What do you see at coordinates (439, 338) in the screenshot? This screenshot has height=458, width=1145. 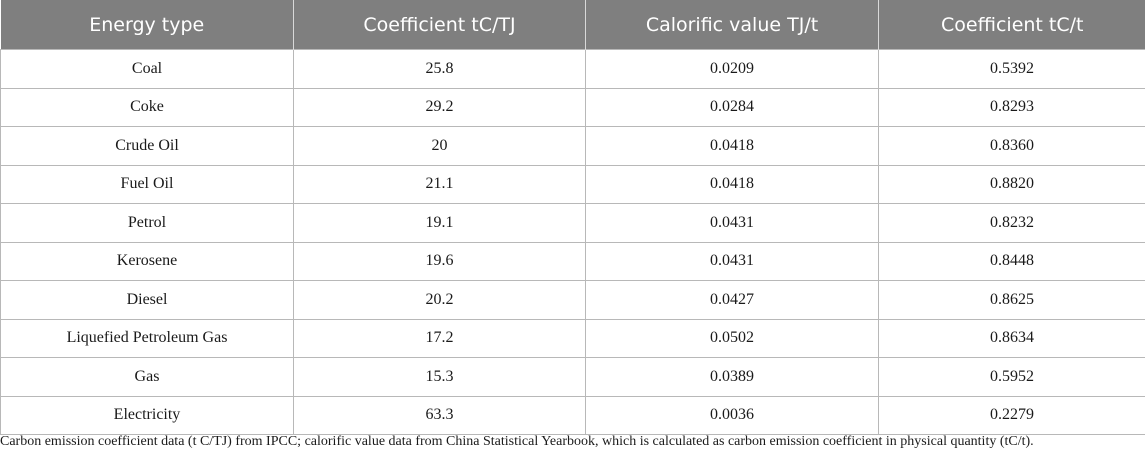 I see `cell-coefficient-tc-tj: 17.2` at bounding box center [439, 338].